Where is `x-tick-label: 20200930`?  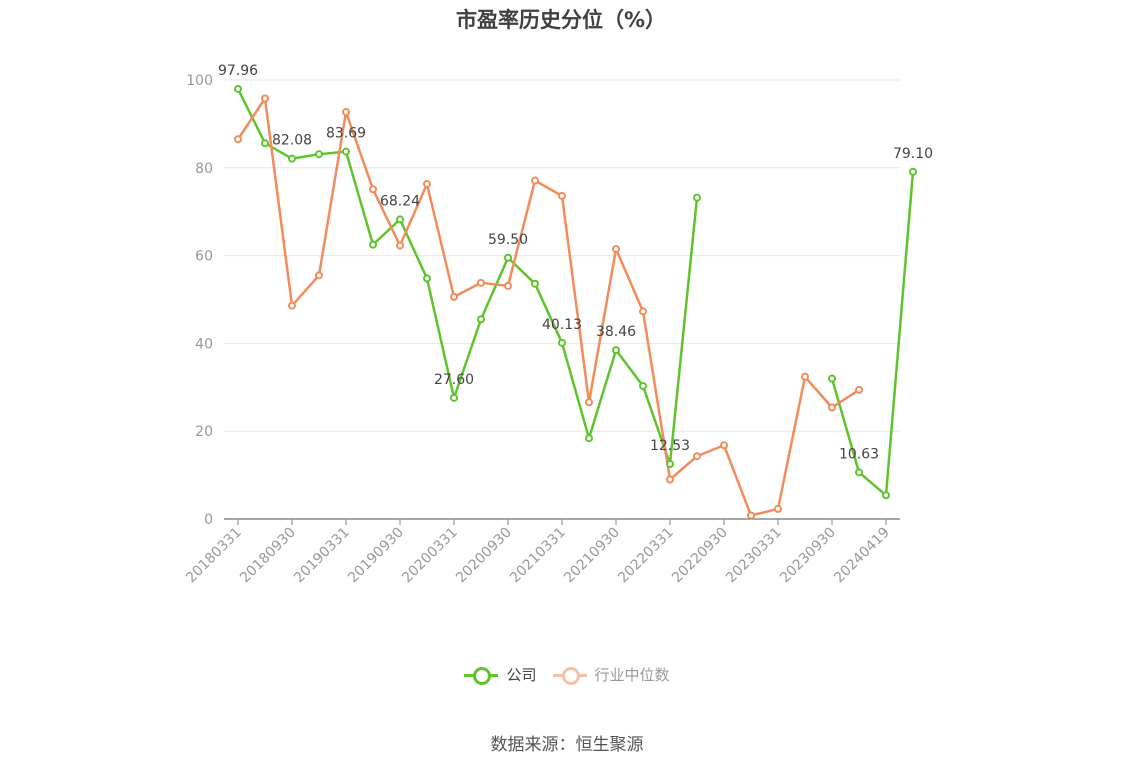 x-tick-label: 20200930 is located at coordinates (484, 556).